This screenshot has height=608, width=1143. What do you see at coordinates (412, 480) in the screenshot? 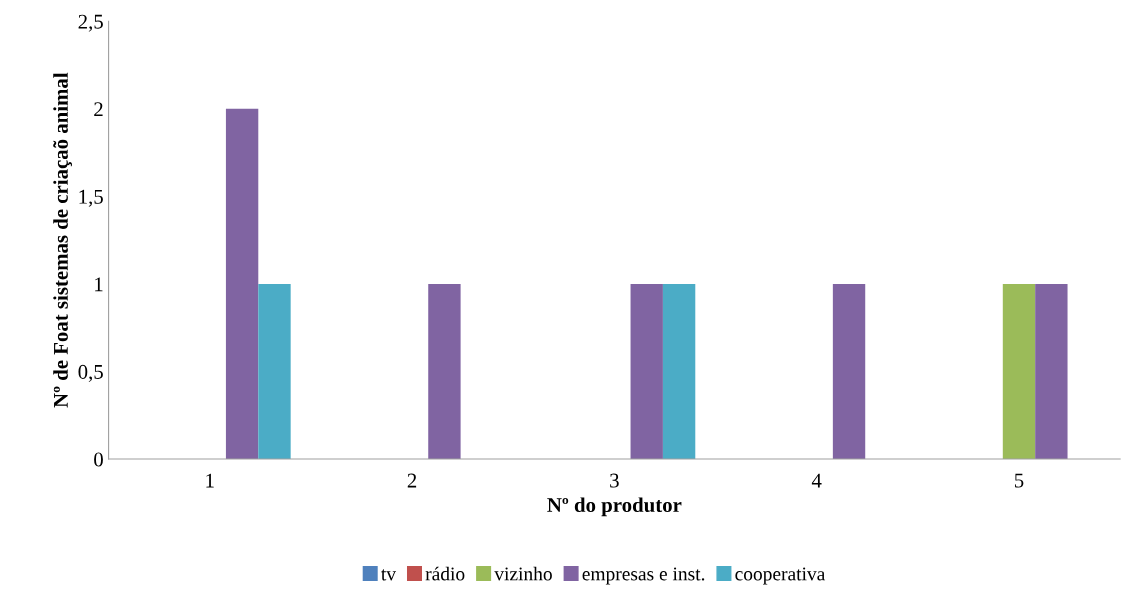
I see `x-tick-label: 2` at bounding box center [412, 480].